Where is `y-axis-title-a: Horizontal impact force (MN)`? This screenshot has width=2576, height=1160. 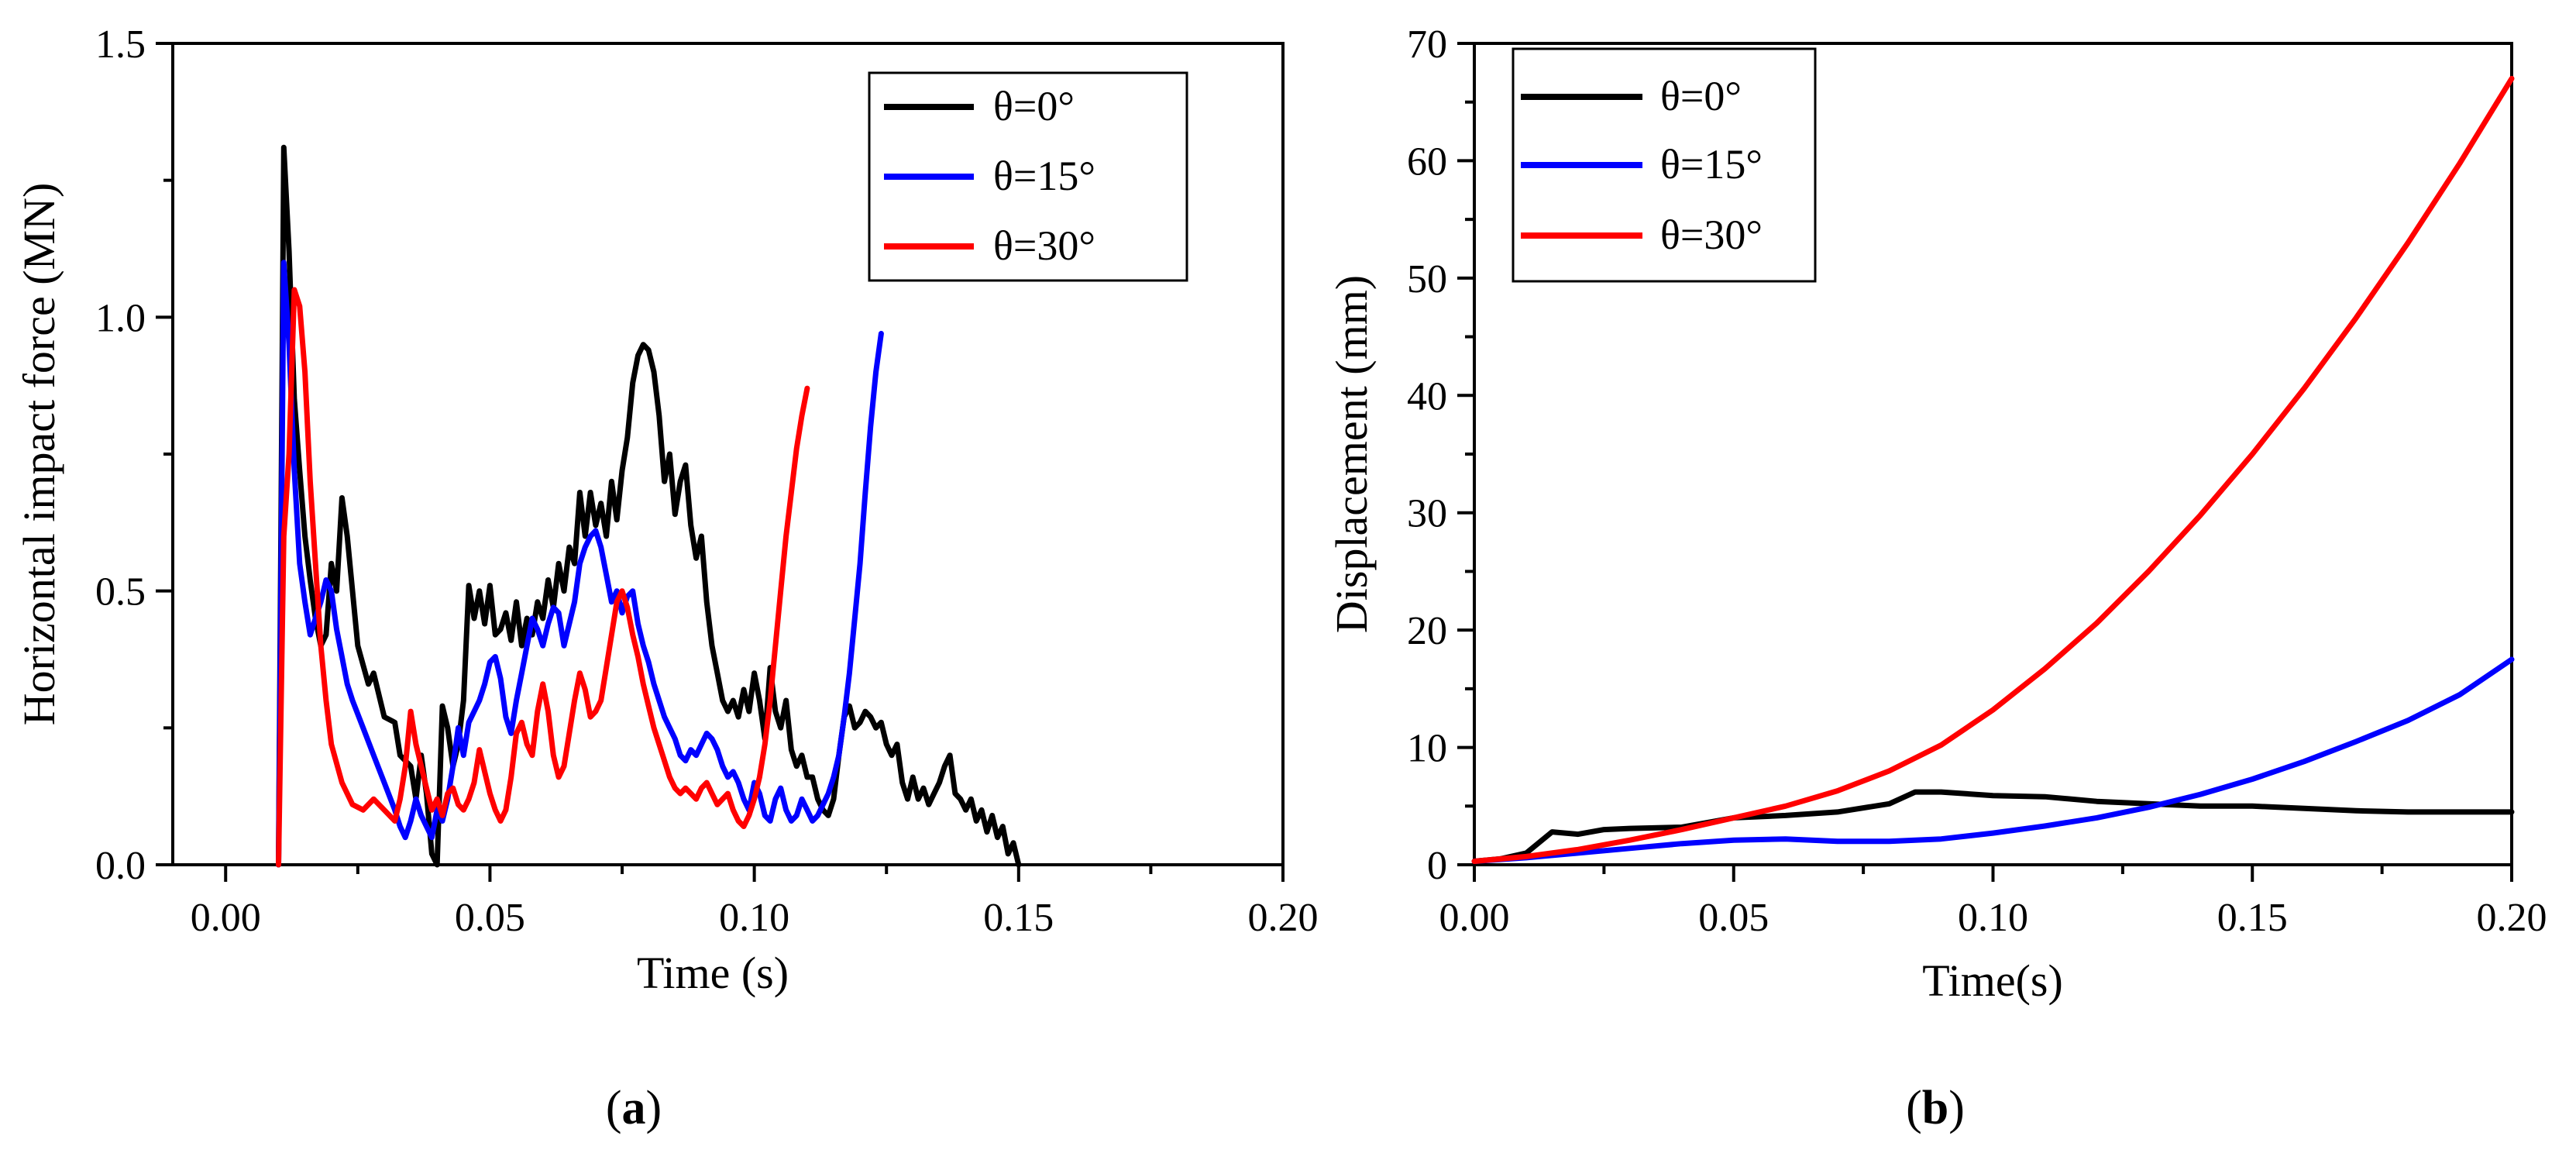
y-axis-title-a: Horizontal impact force (MN) is located at coordinates (39, 454).